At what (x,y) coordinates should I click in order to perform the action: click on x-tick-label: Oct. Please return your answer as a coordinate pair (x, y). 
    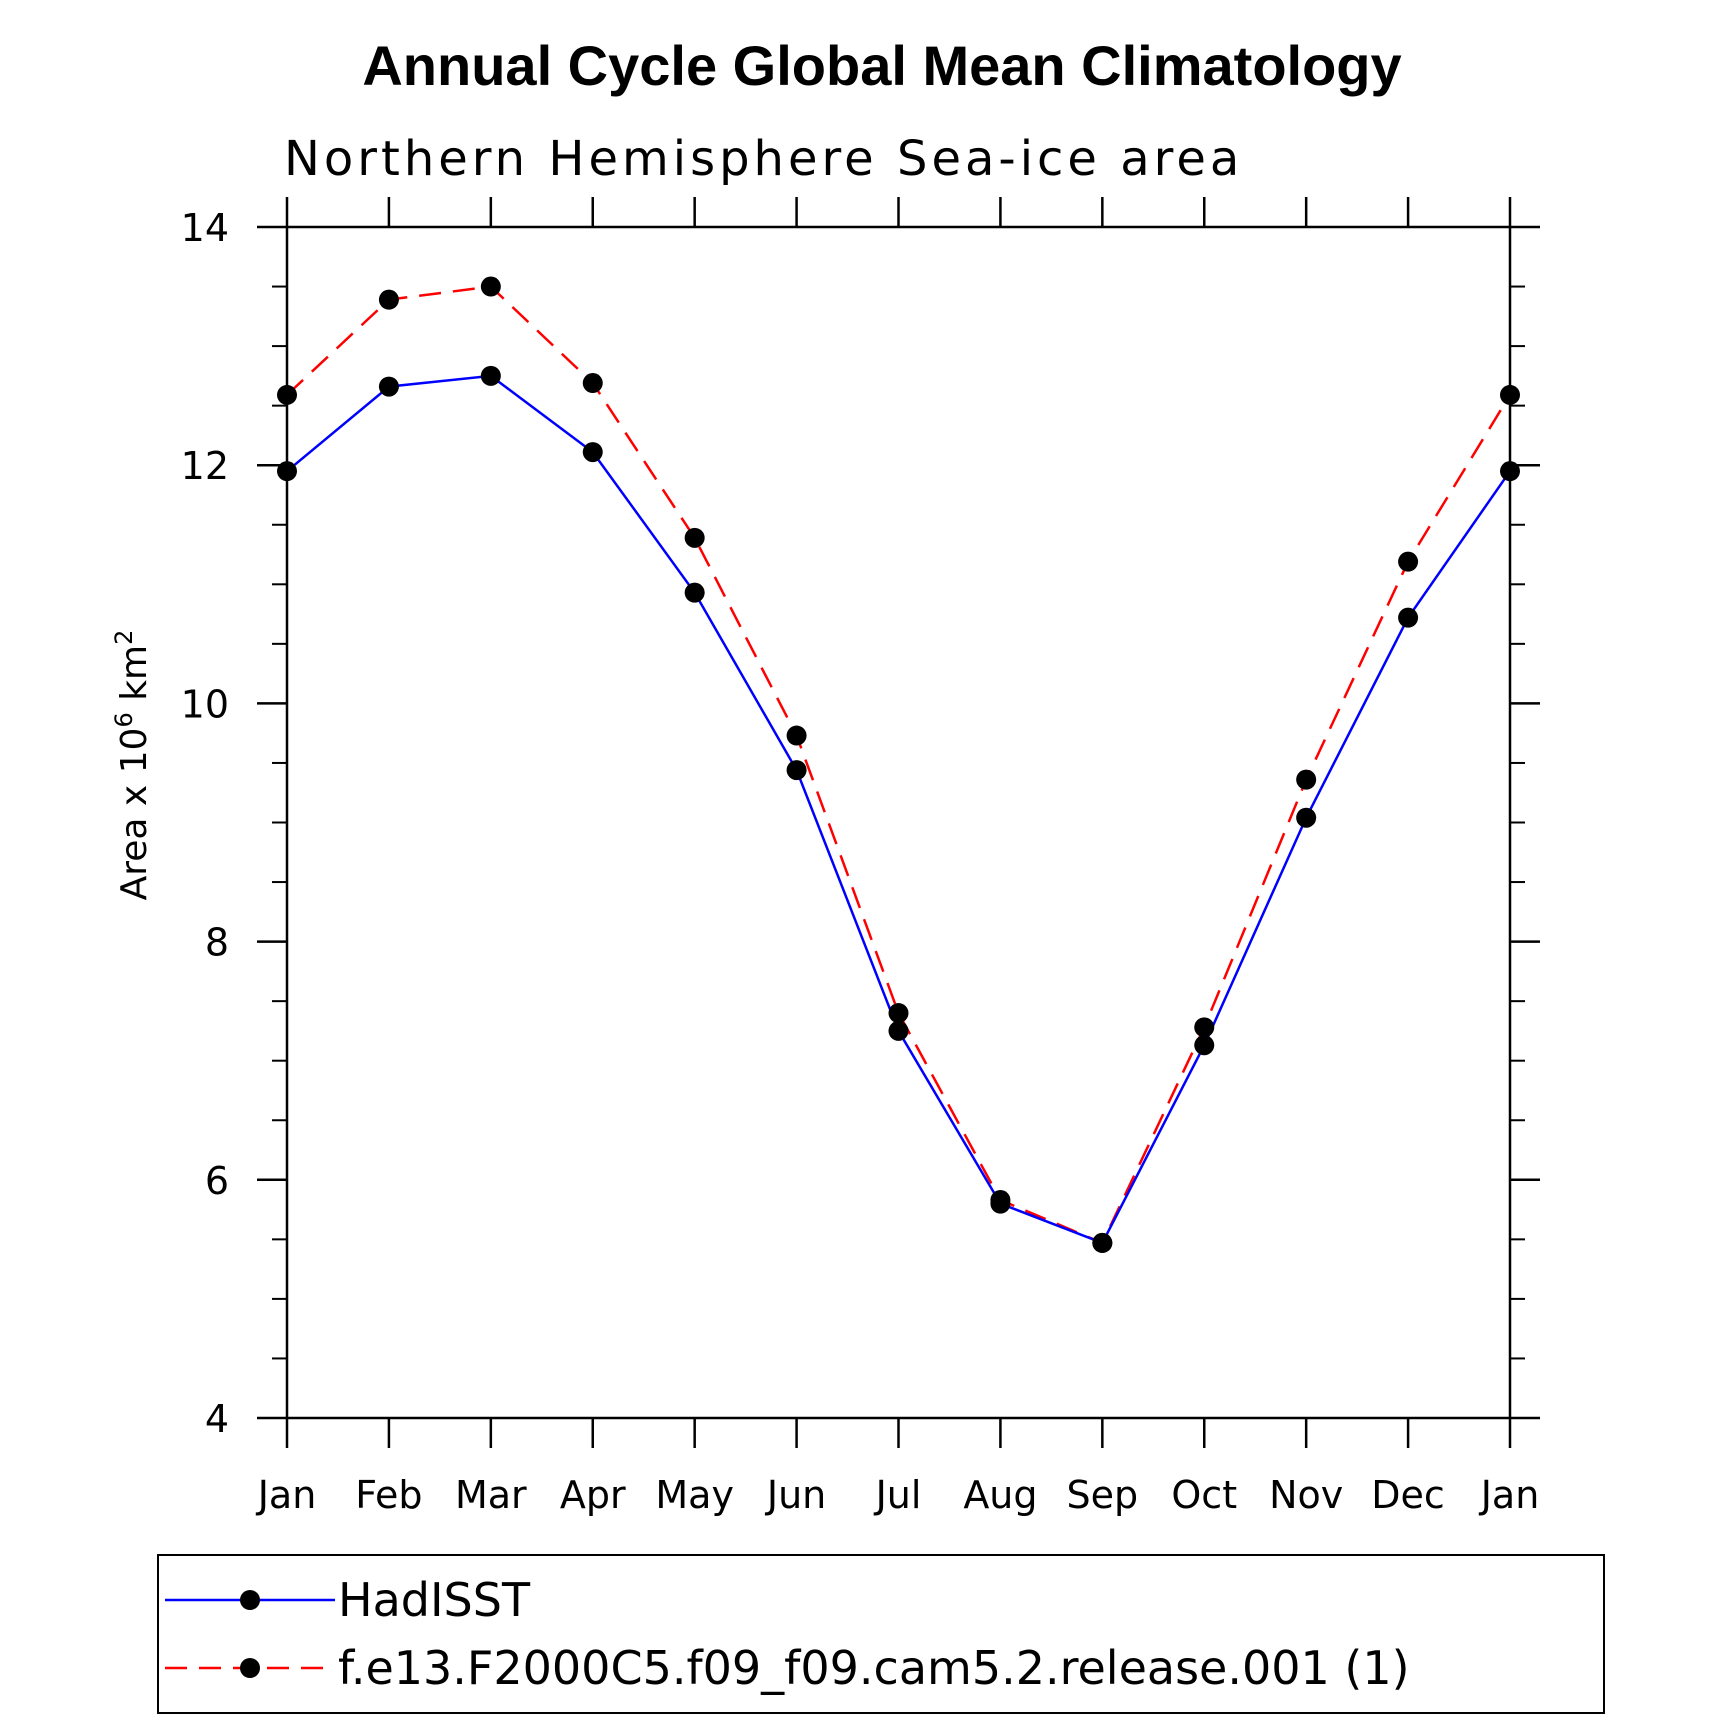
    Looking at the image, I should click on (1204, 1495).